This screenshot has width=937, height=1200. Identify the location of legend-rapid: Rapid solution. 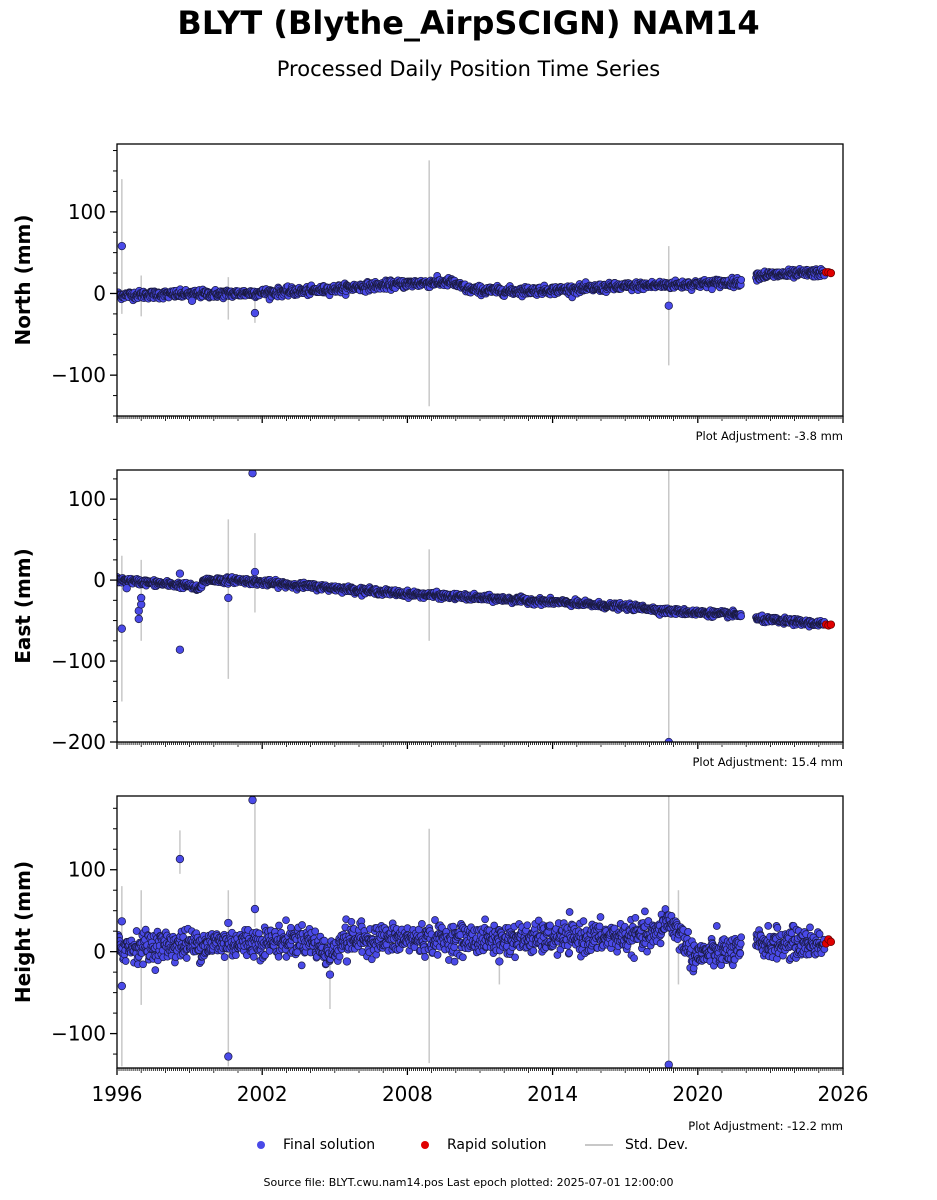
(484, 1145).